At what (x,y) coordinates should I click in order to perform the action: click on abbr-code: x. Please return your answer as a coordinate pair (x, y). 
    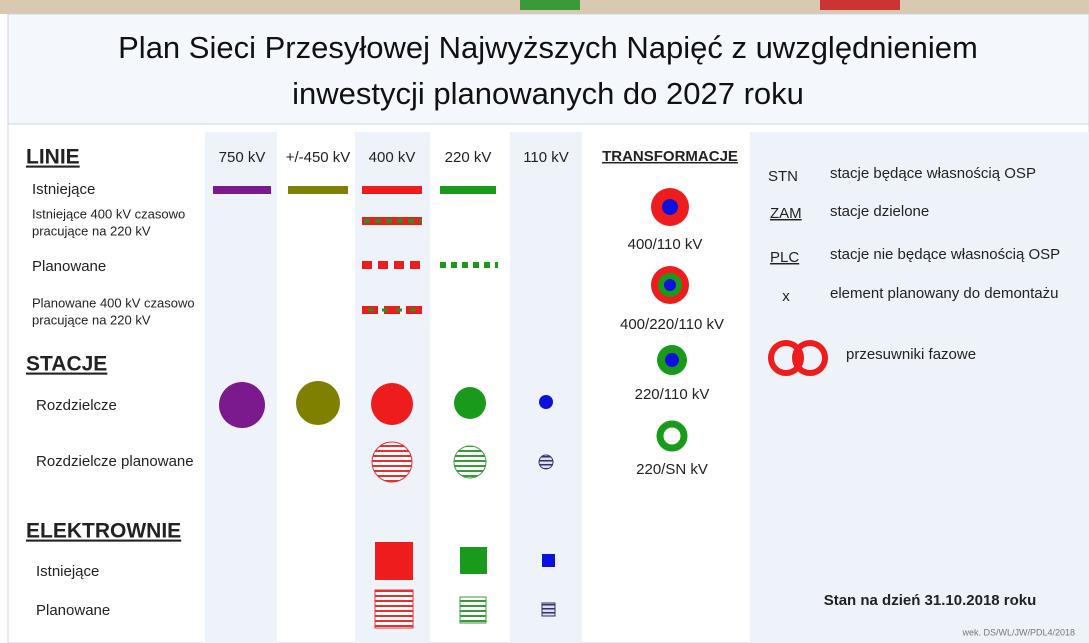
    Looking at the image, I should click on (786, 296).